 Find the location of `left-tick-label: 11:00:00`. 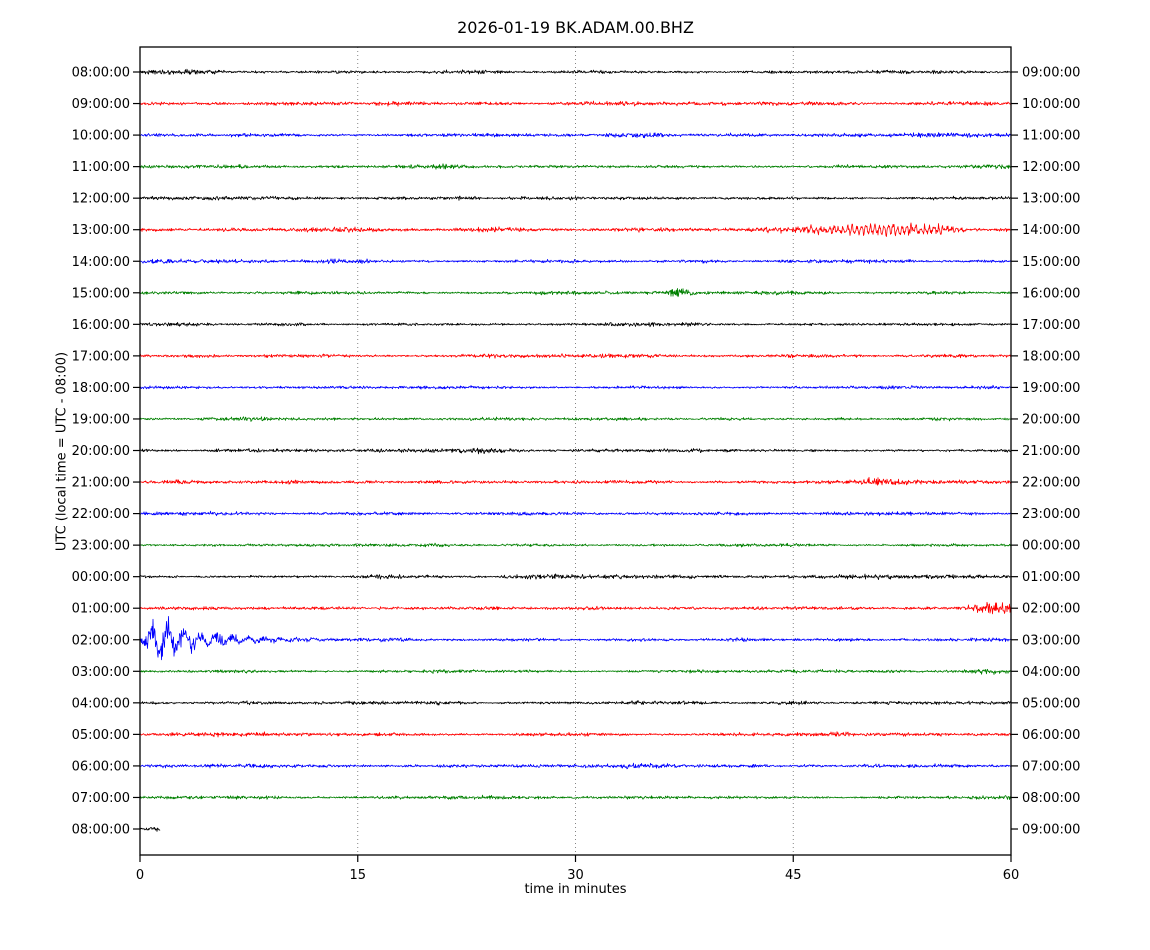

left-tick-label: 11:00:00 is located at coordinates (101, 167).